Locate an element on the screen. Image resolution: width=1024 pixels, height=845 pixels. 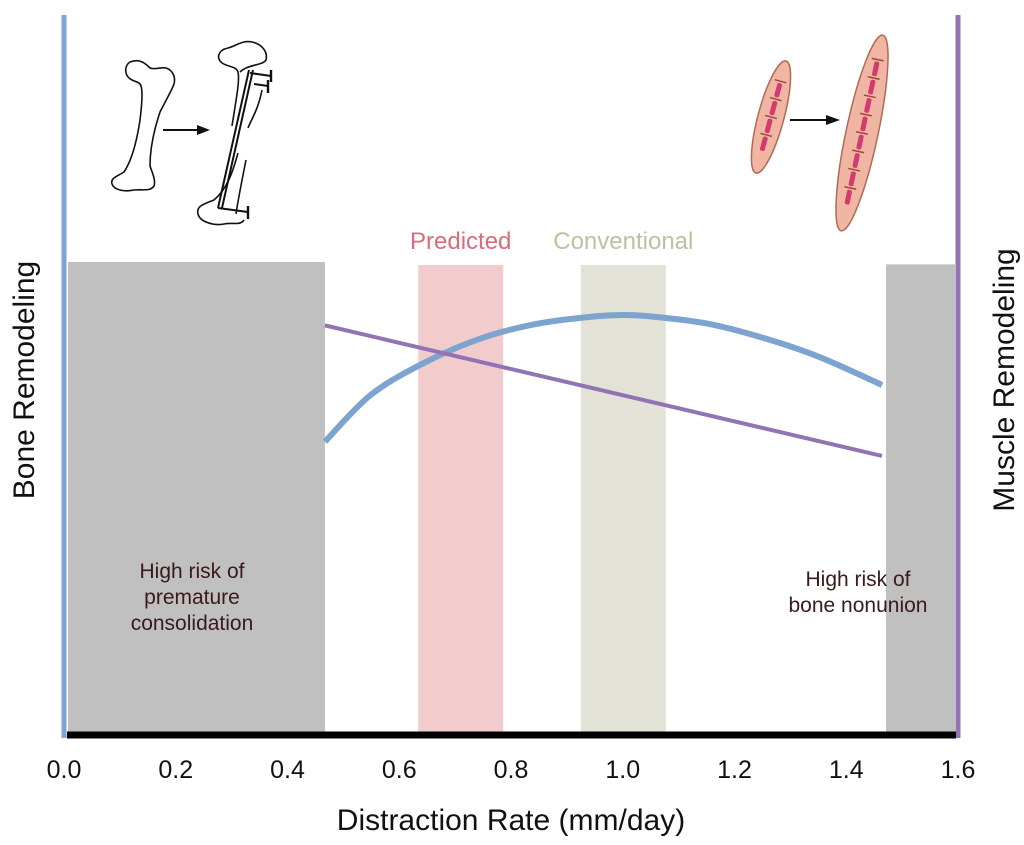
x-tick-label: 1.6 is located at coordinates (958, 770).